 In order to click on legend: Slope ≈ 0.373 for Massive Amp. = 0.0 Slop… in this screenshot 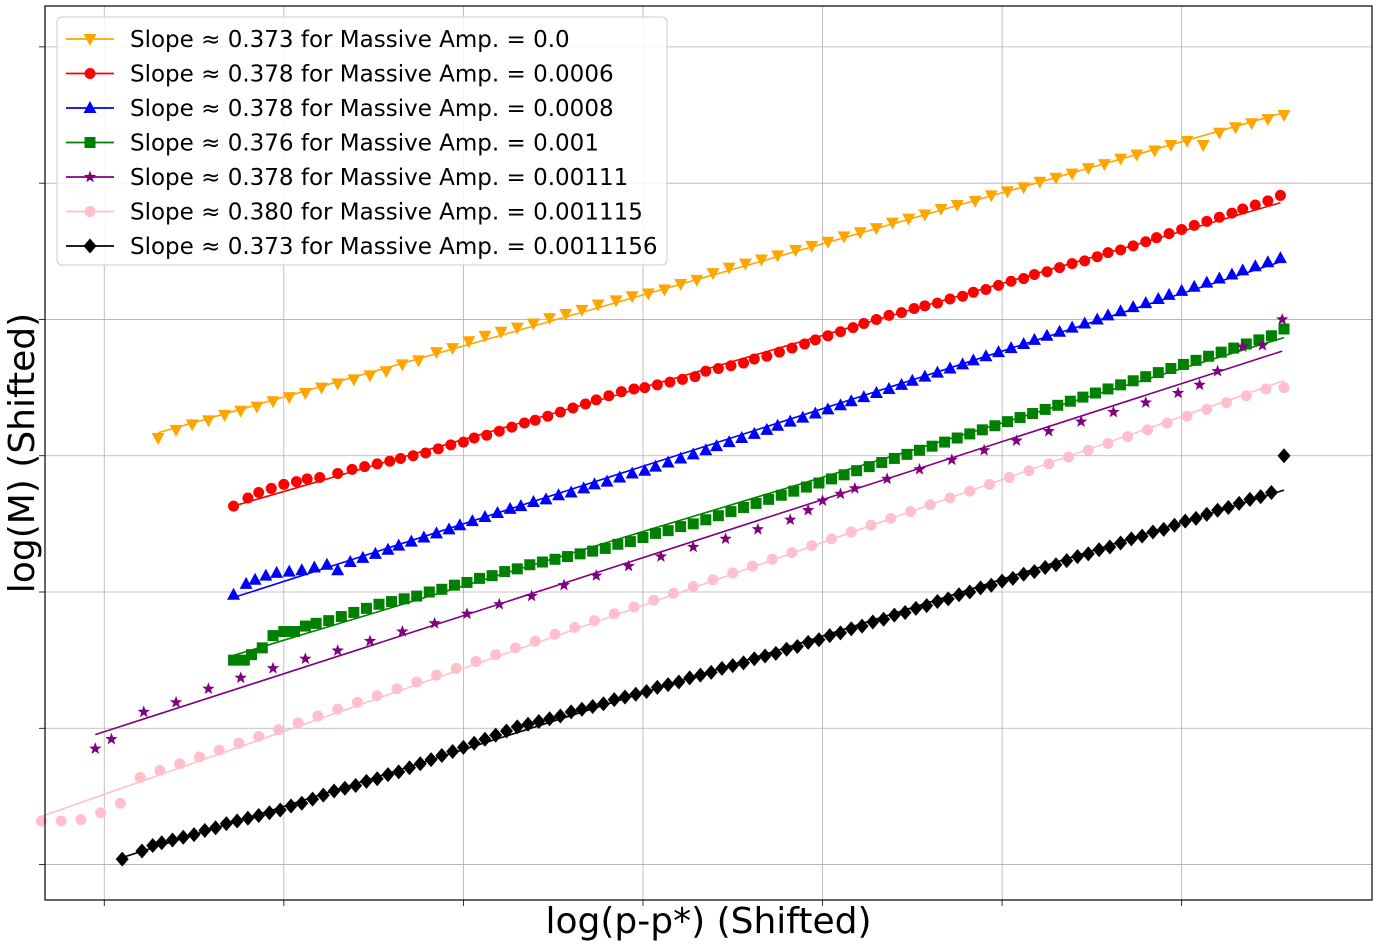, I will do `click(362, 141)`.